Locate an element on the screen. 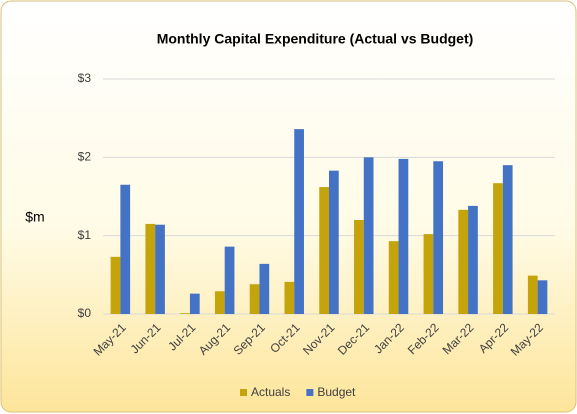 This screenshot has height=414, width=577. legend-label: Budget is located at coordinates (336, 392).